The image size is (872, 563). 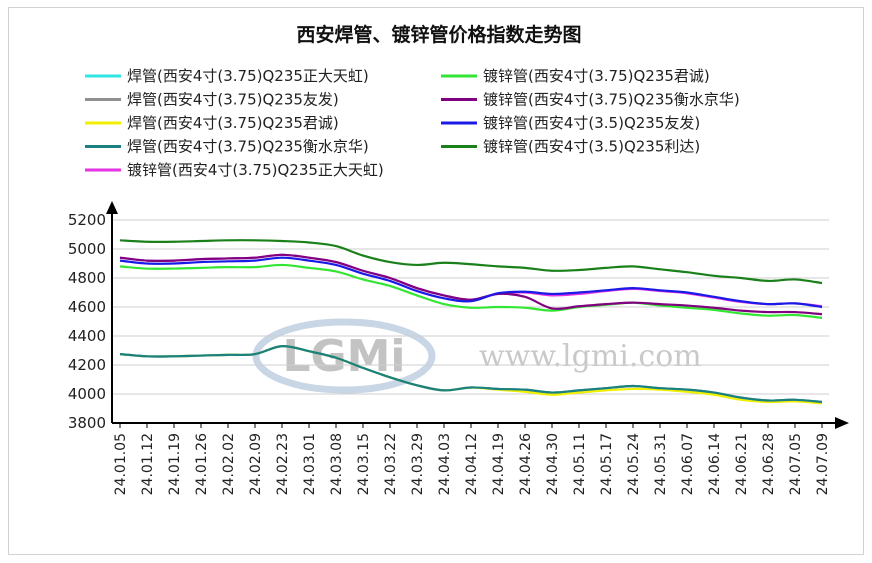 What do you see at coordinates (87, 394) in the screenshot?
I see `y-tick-label: 4000` at bounding box center [87, 394].